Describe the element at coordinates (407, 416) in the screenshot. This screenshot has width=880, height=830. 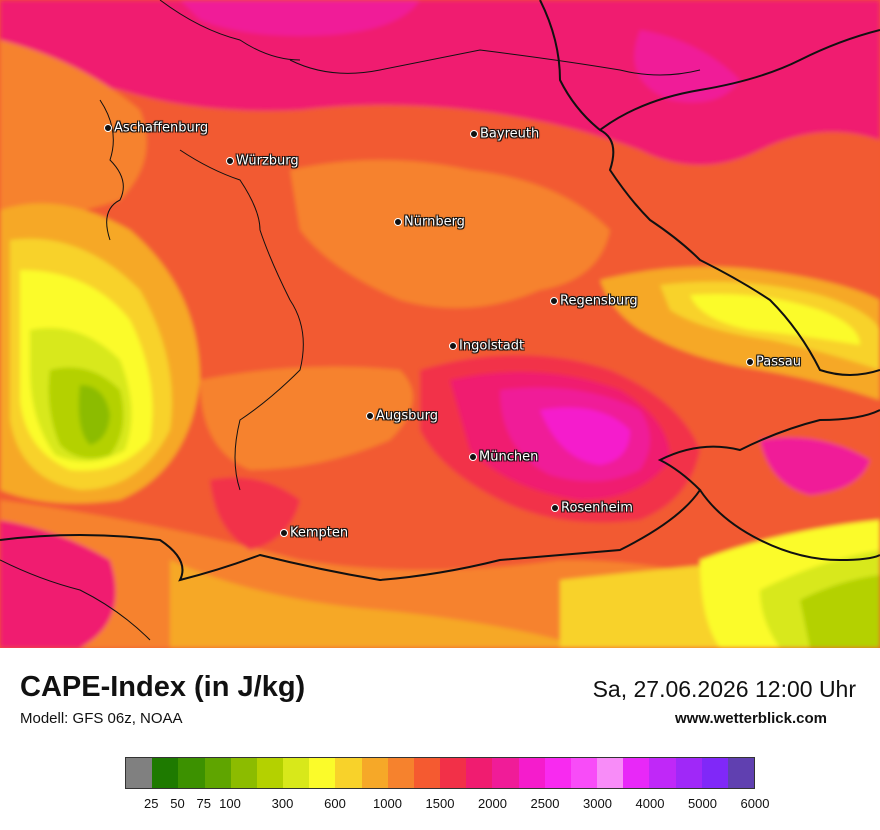
I see `city-label: Augsburg` at that location.